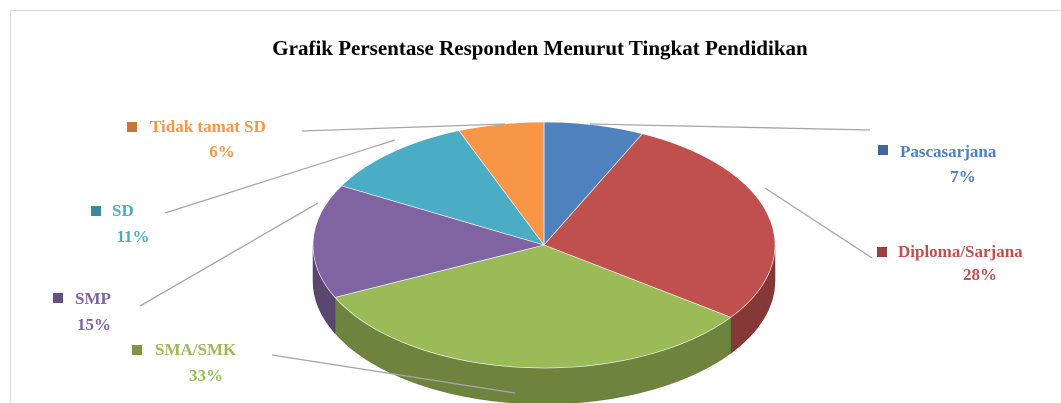 This screenshot has height=403, width=1061. I want to click on category-label: Diploma/Sarjana, so click(960, 251).